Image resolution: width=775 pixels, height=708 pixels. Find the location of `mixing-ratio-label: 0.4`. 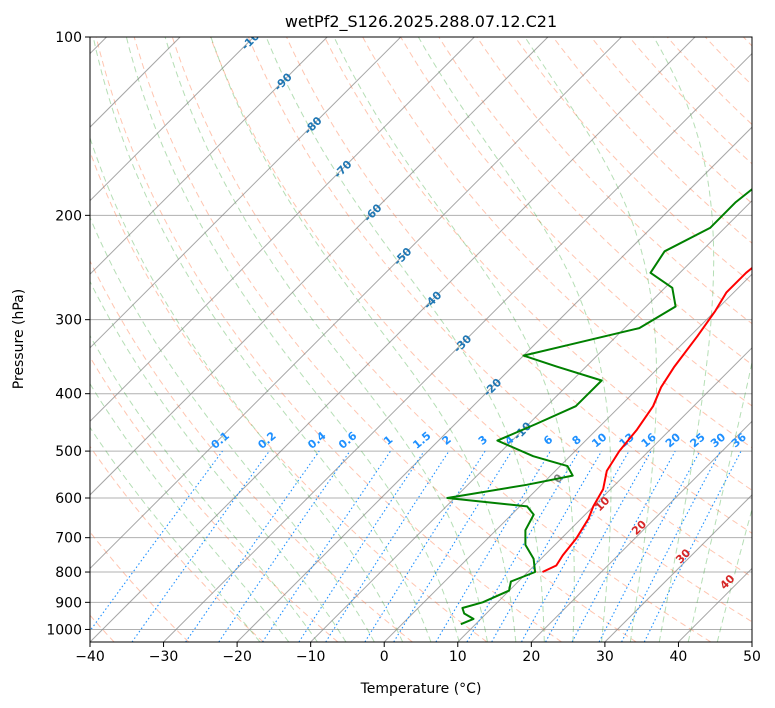

mixing-ratio-label: 0.4 is located at coordinates (317, 440).